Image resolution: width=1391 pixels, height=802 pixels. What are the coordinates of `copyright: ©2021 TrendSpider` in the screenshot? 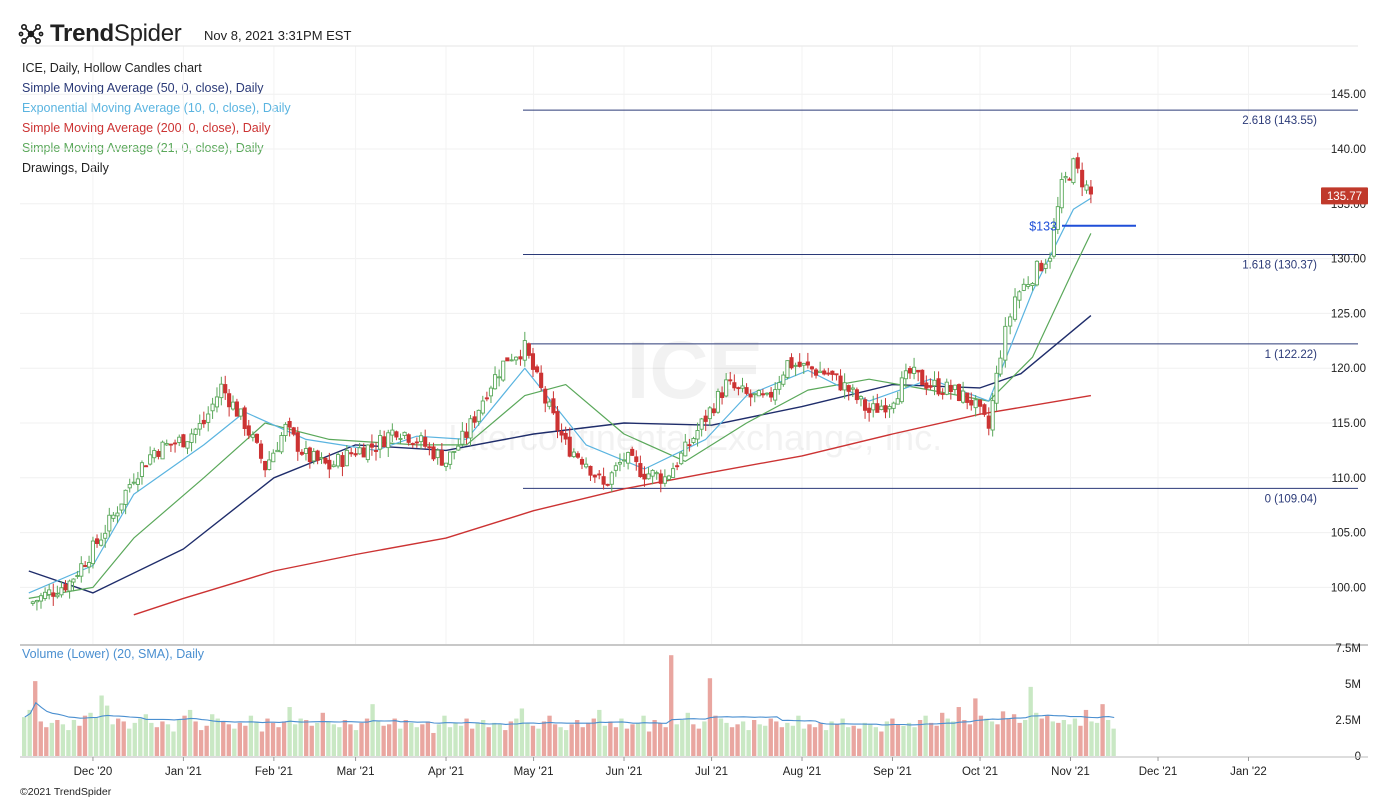 It's located at (66, 792).